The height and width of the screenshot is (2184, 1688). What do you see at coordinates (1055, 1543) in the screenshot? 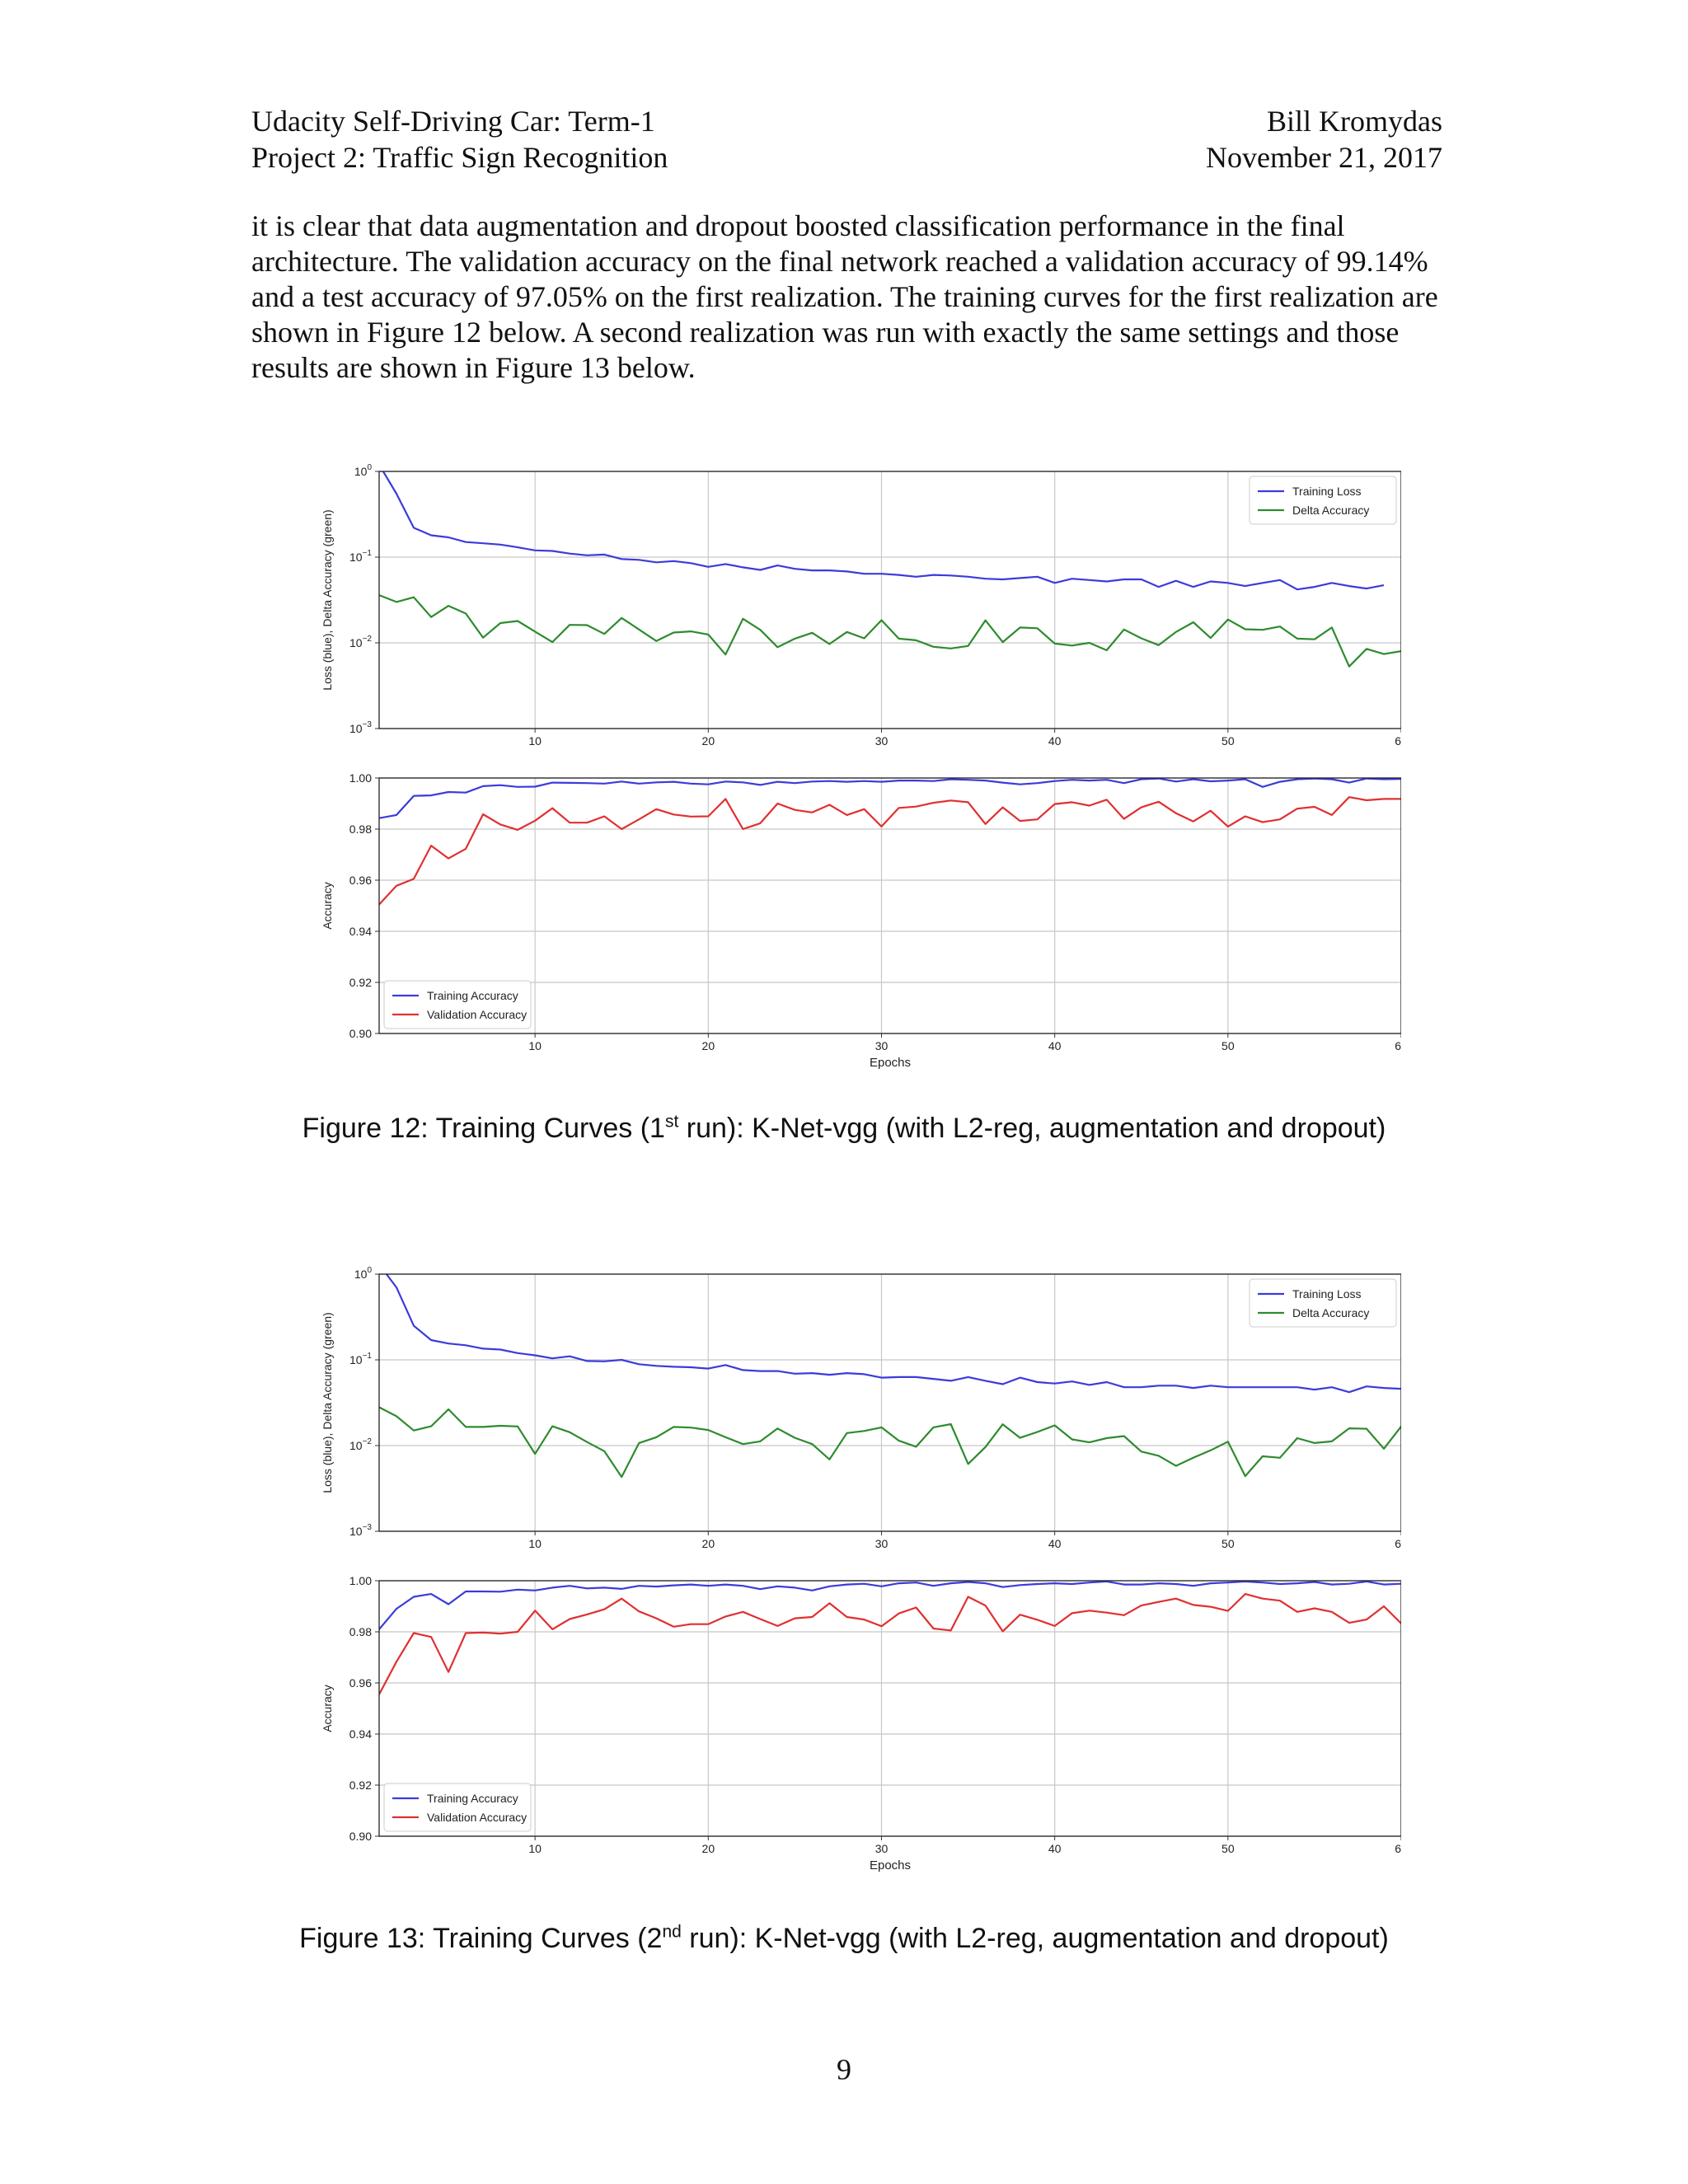
I see `fig13-top-x-tick-label: 40` at bounding box center [1055, 1543].